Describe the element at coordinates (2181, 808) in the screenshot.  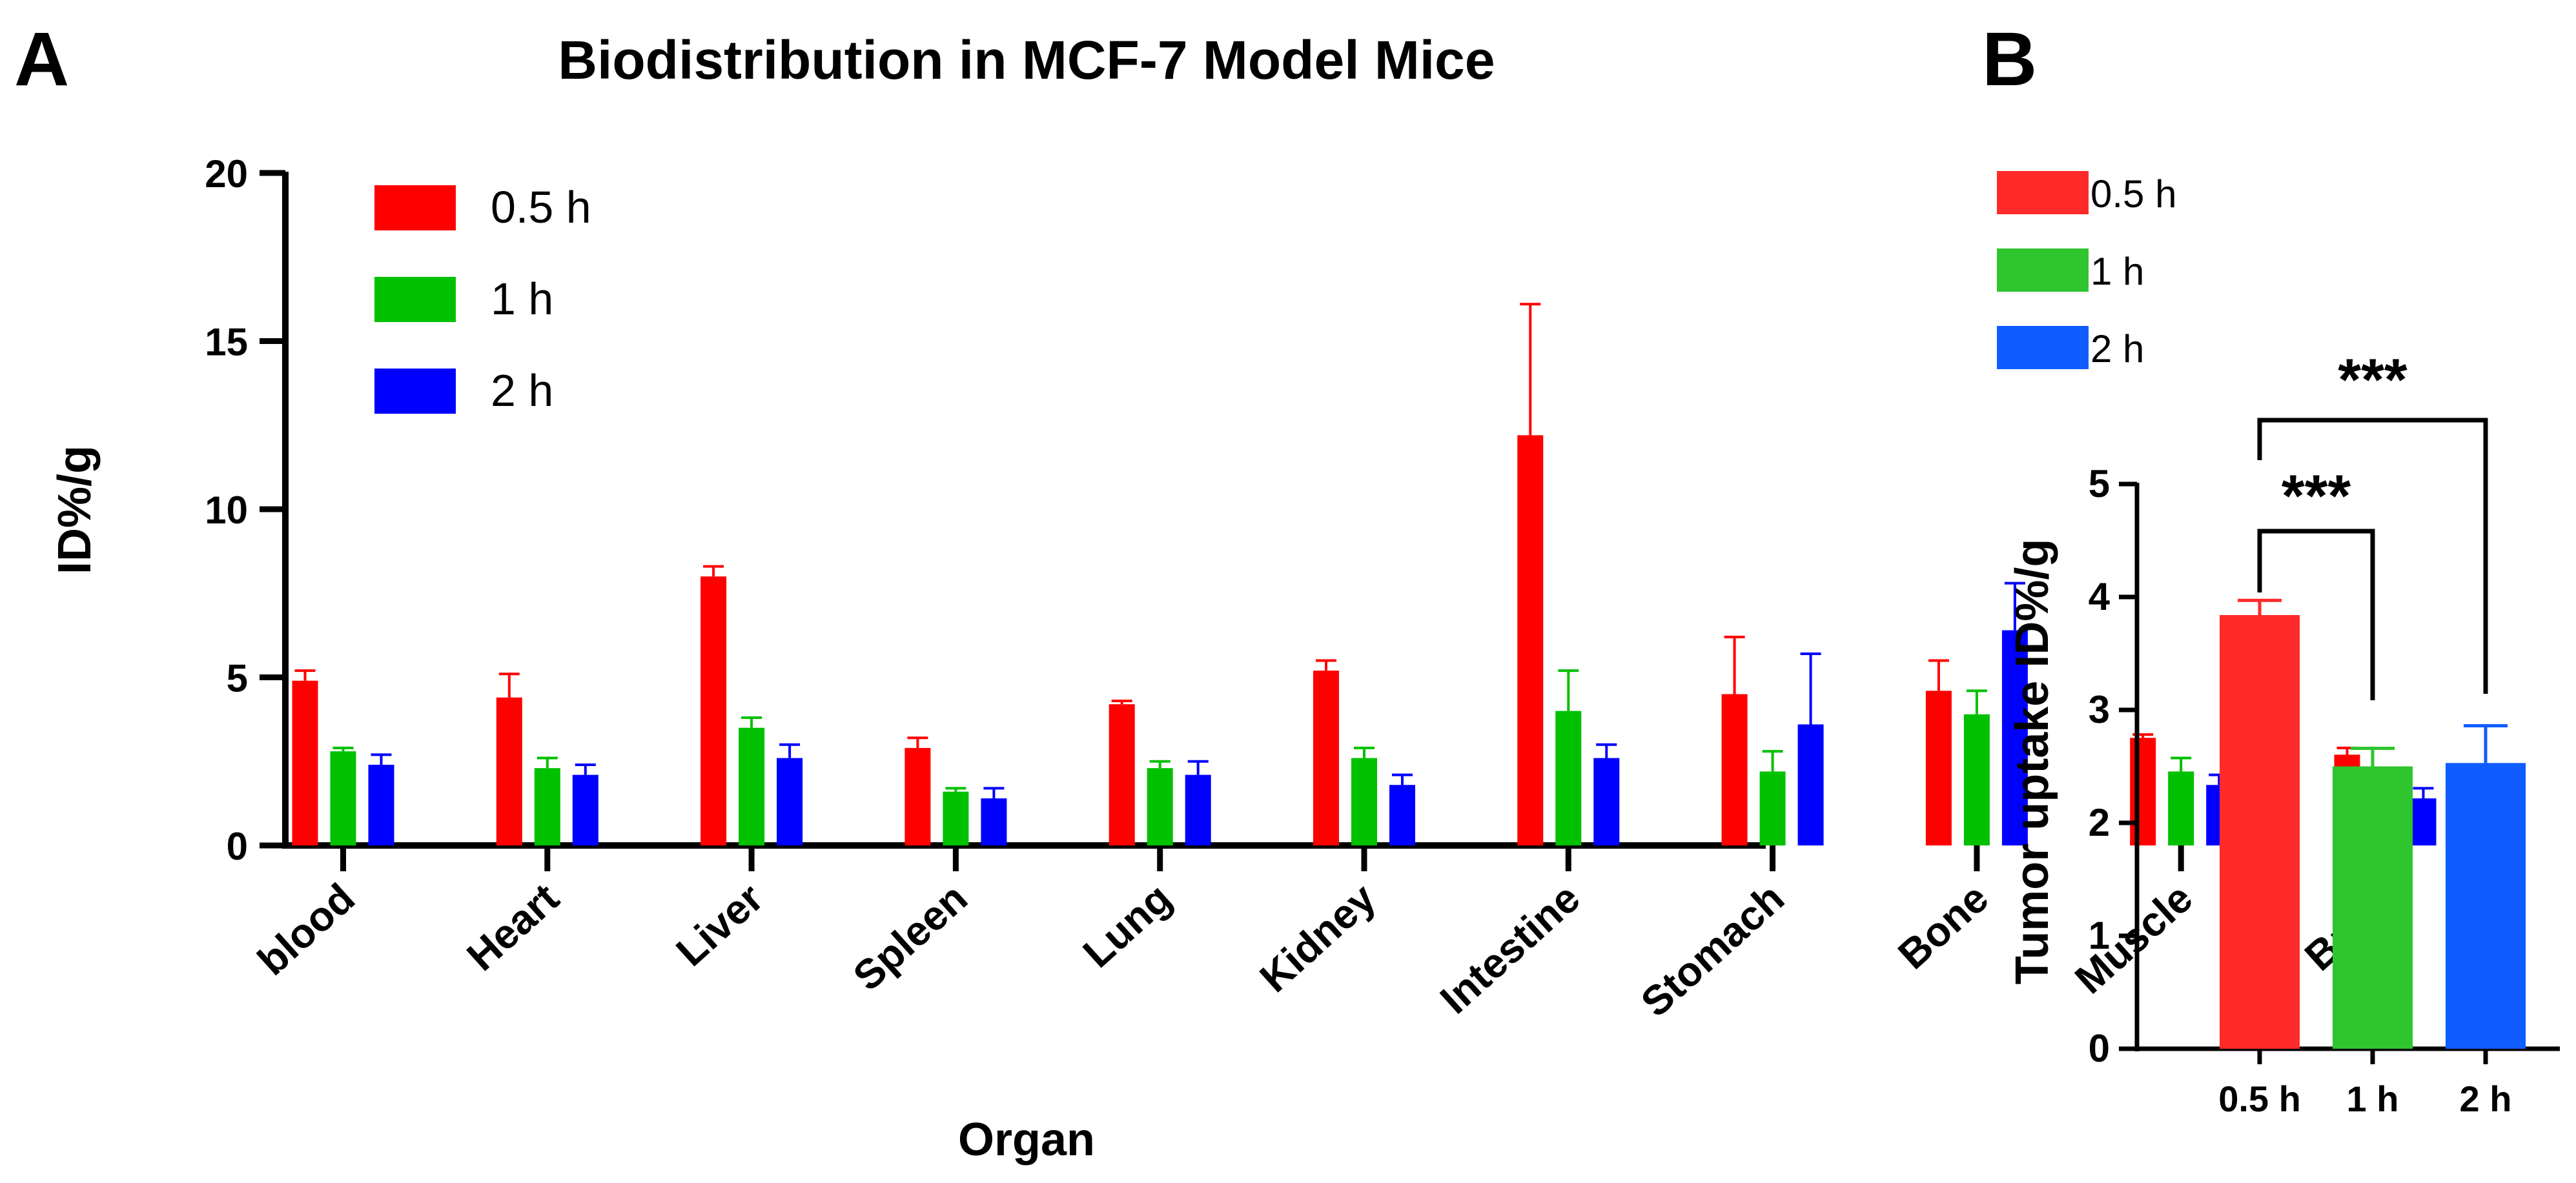
I see `bar-muscle-1h` at that location.